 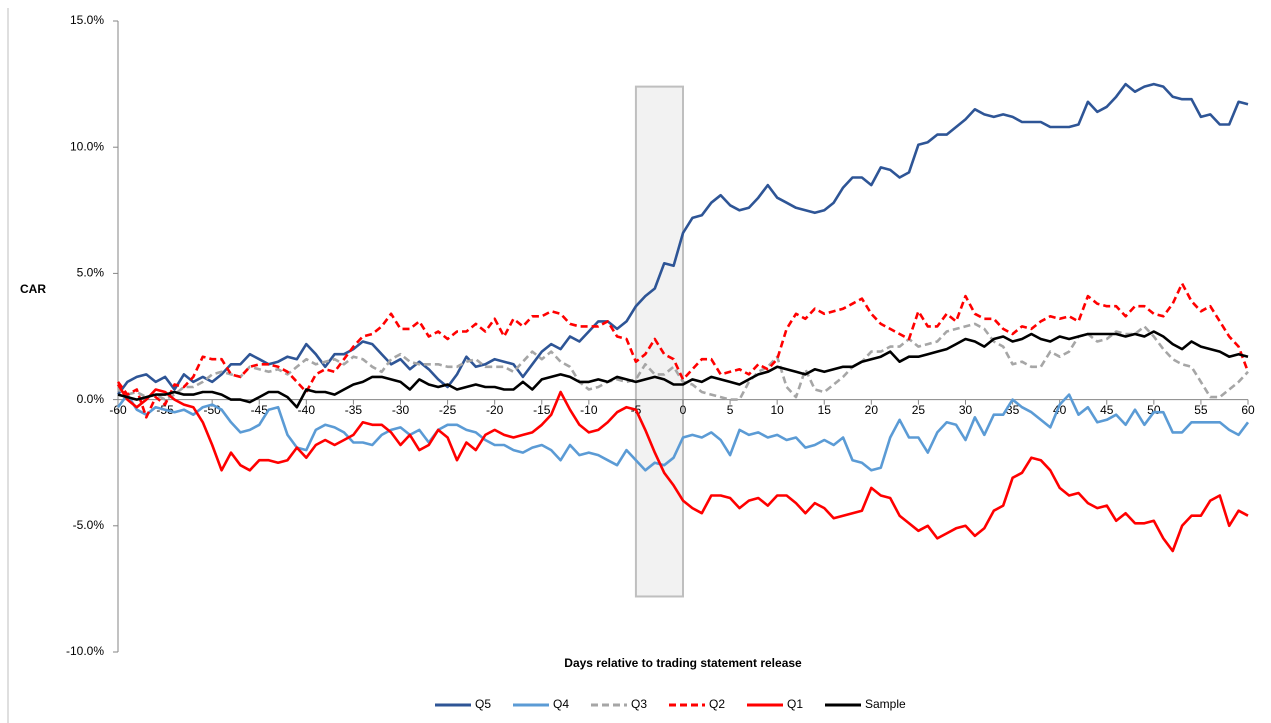 I want to click on x-tick-label: 0, so click(x=683, y=410).